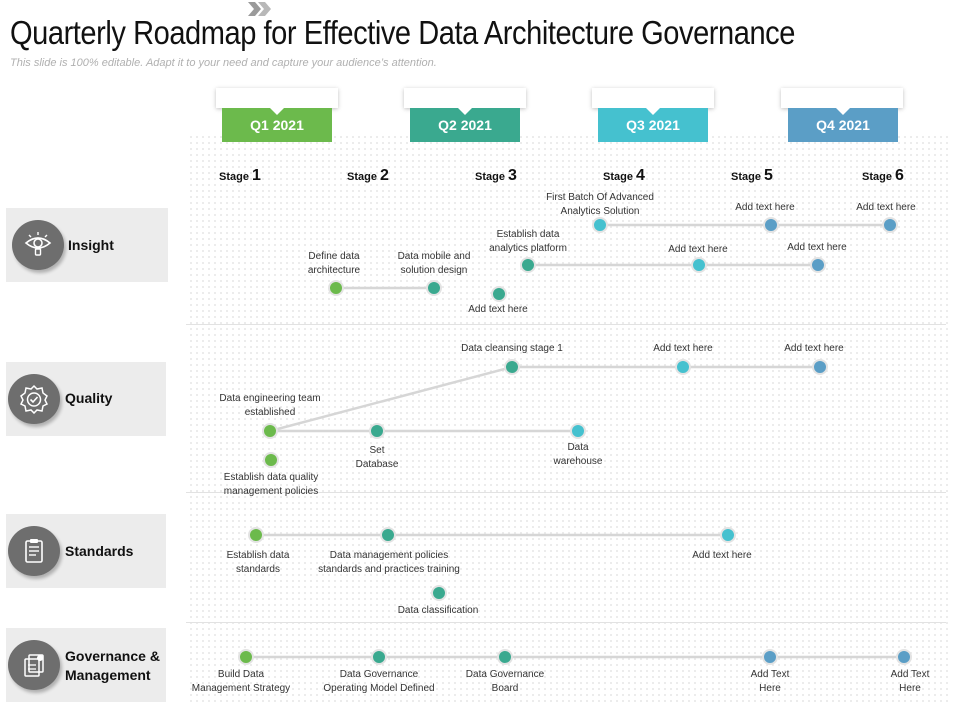 This screenshot has width=960, height=720. I want to click on category-governance: Governance & Management, so click(86, 665).